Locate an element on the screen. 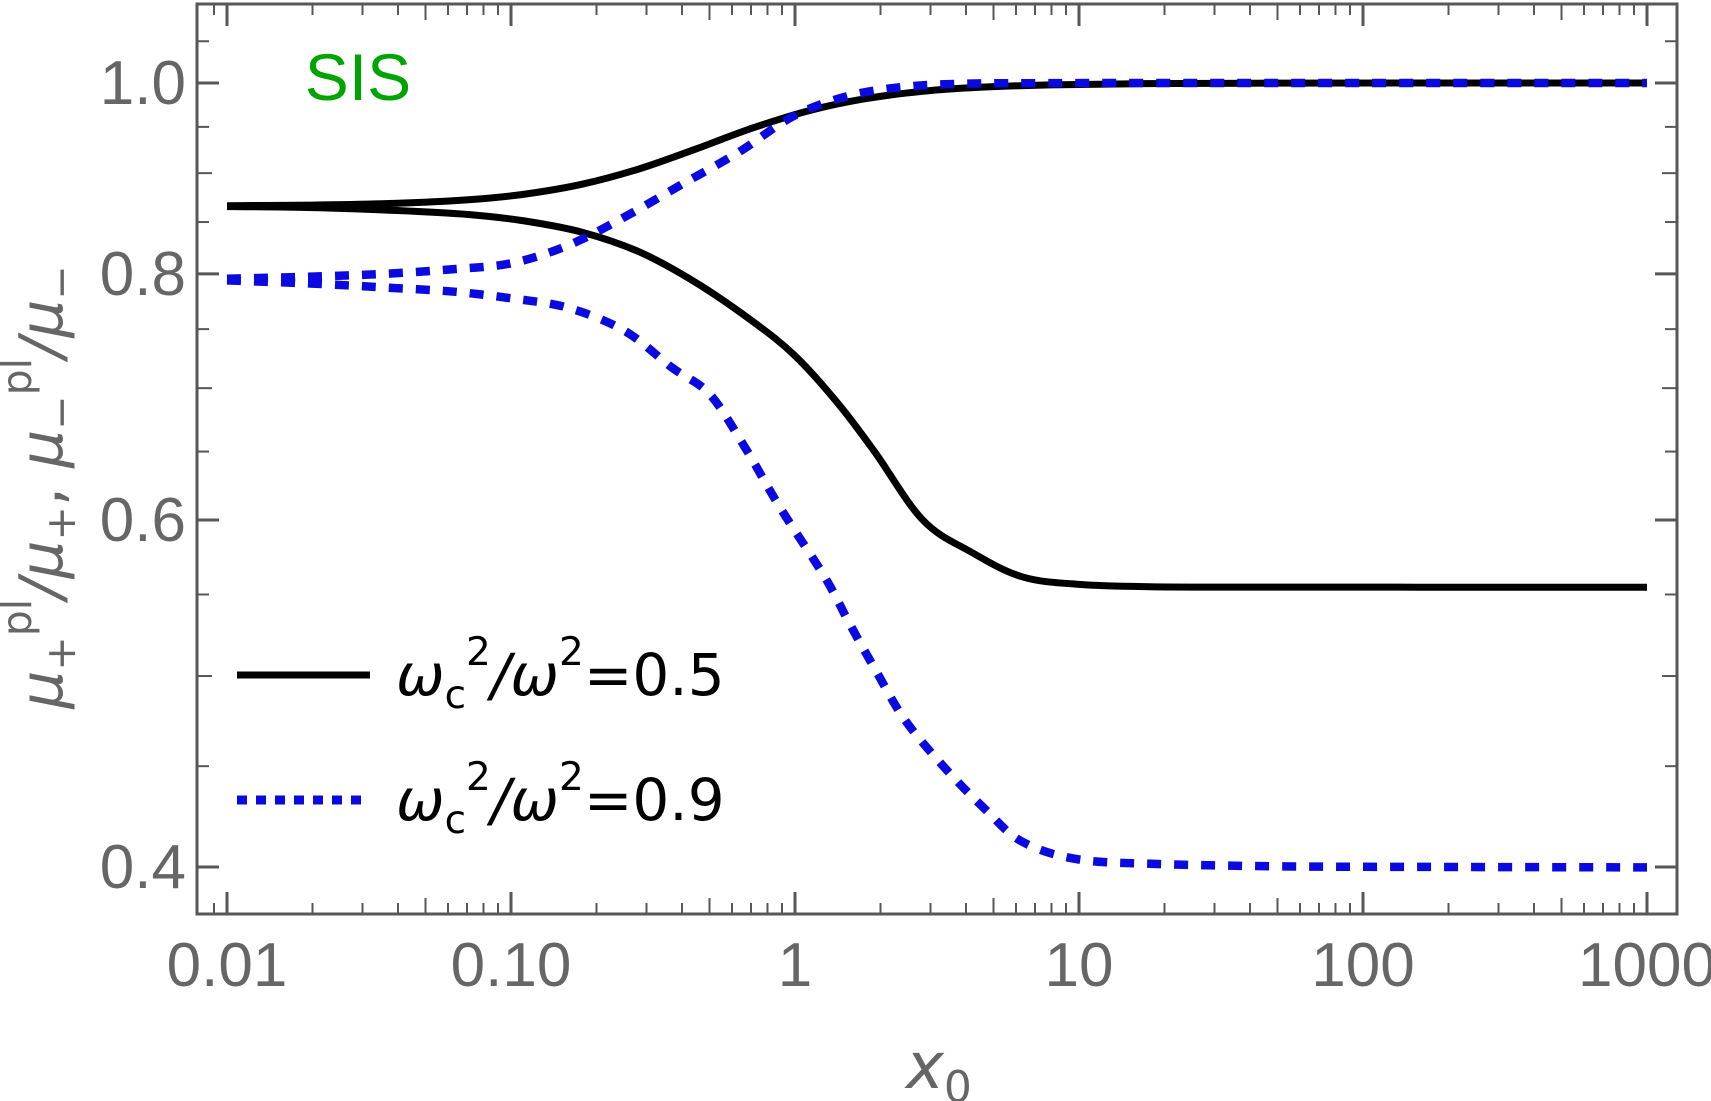 Image resolution: width=1711 pixels, height=1101 pixels. y-tick-label: 1.0 is located at coordinates (143, 83).